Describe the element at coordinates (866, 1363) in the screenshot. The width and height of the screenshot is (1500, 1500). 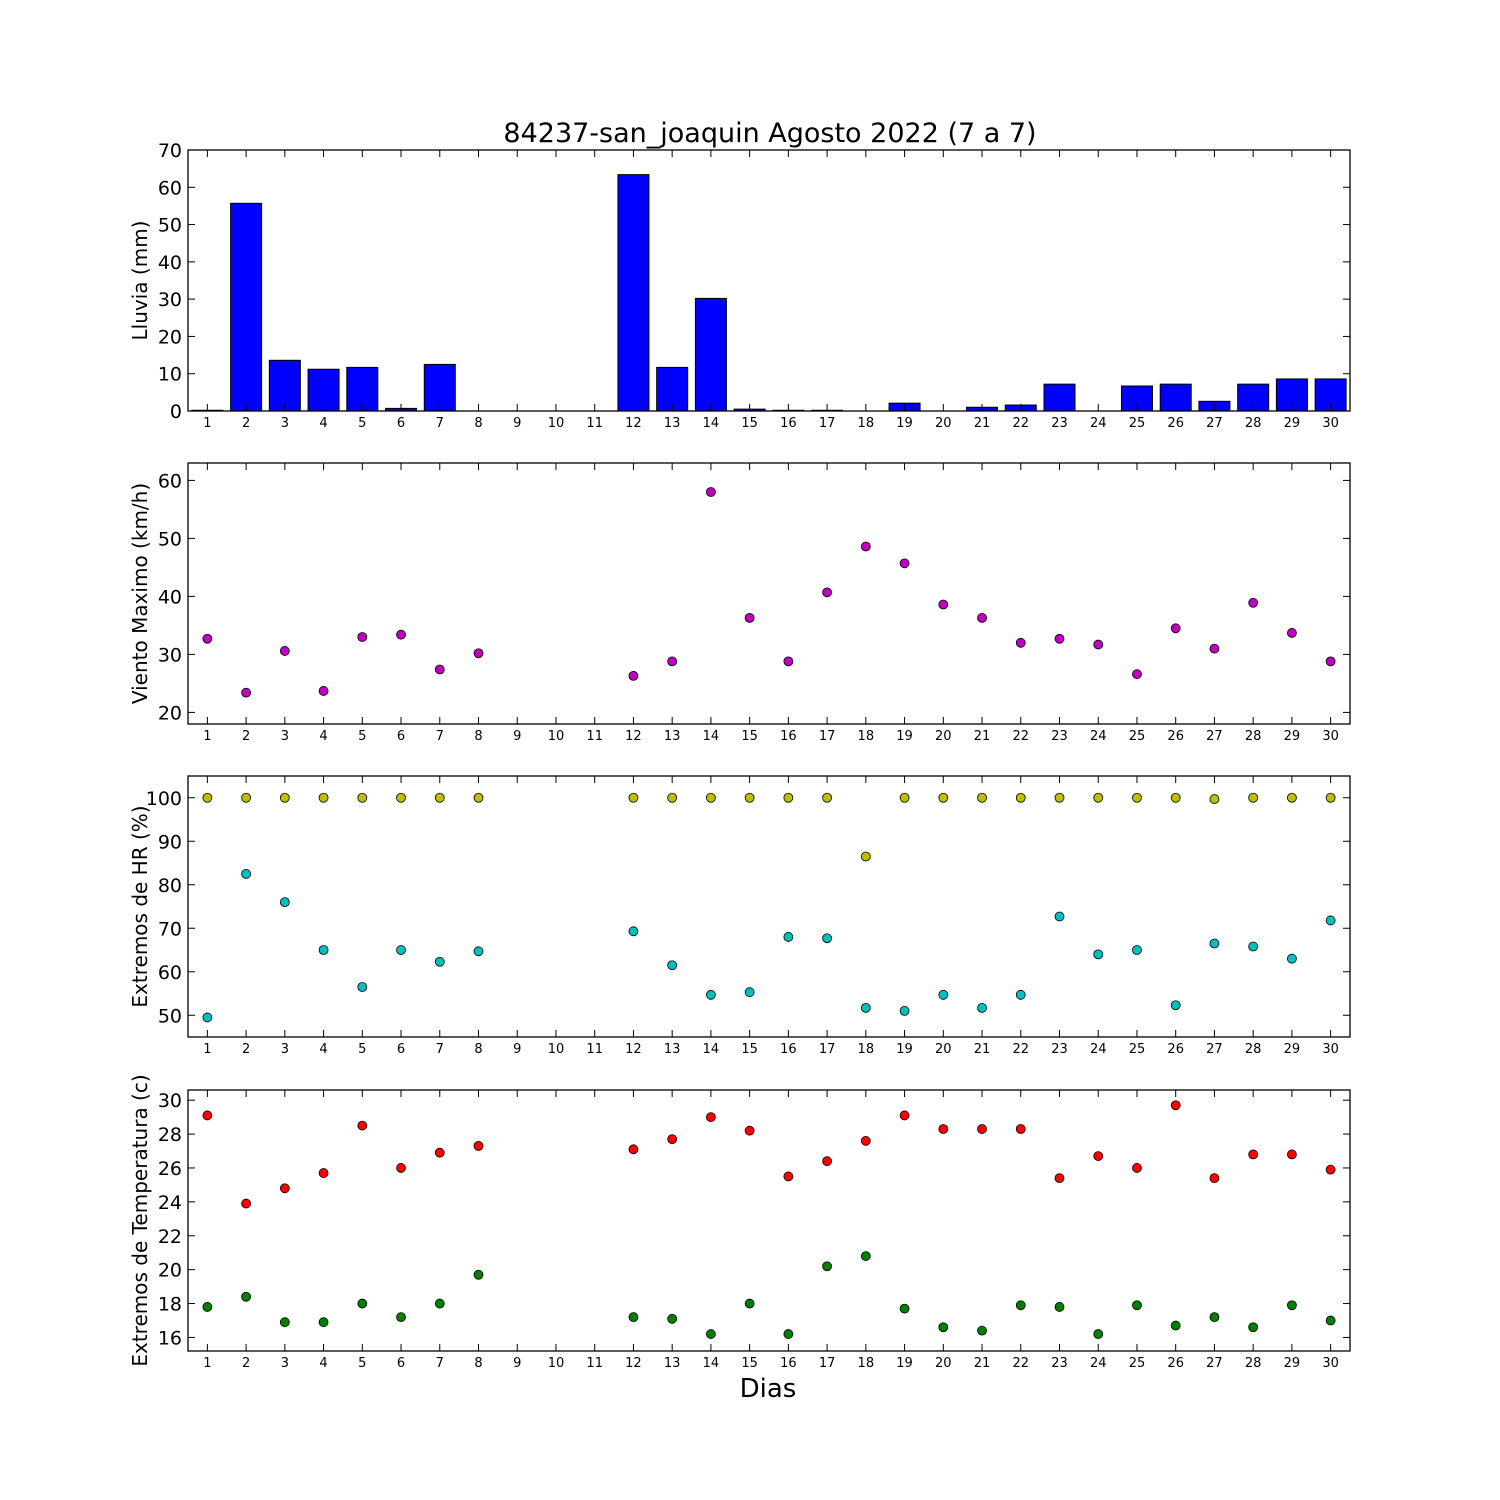
I see `x-tick-label: 18` at that location.